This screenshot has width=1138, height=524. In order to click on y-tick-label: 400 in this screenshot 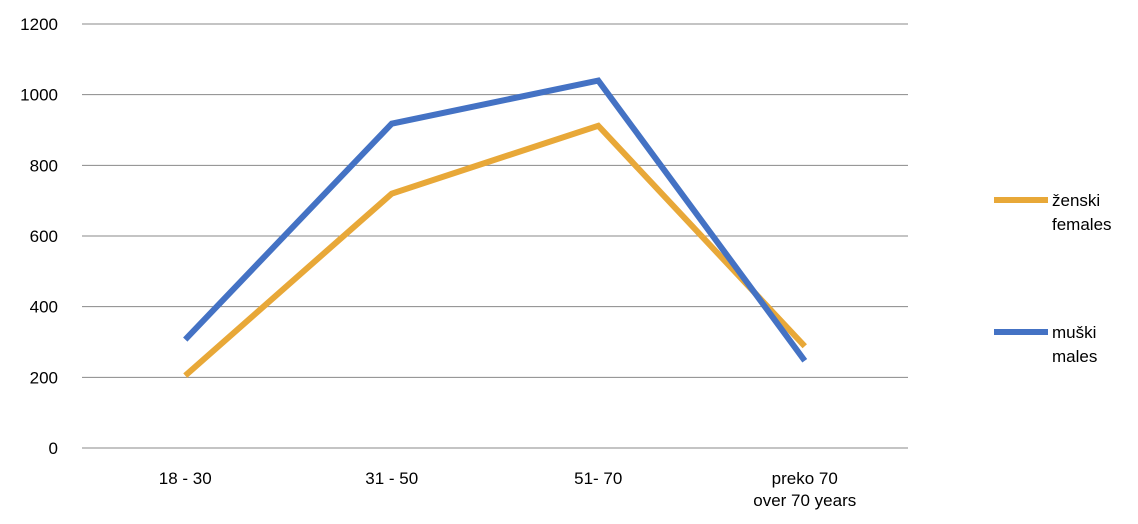, I will do `click(44, 307)`.